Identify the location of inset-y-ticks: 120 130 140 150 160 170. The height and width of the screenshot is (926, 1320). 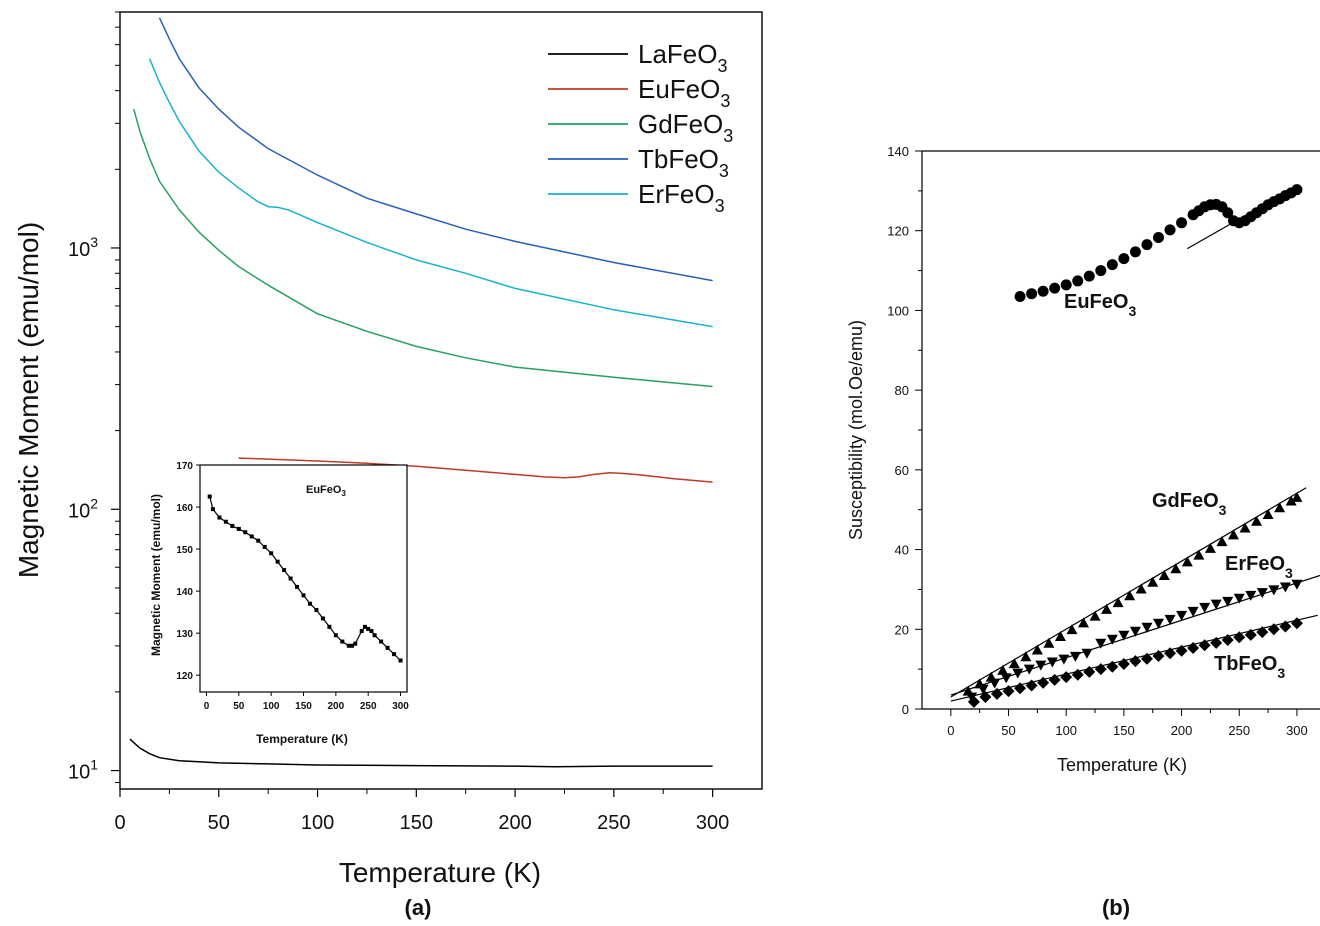
(188, 571).